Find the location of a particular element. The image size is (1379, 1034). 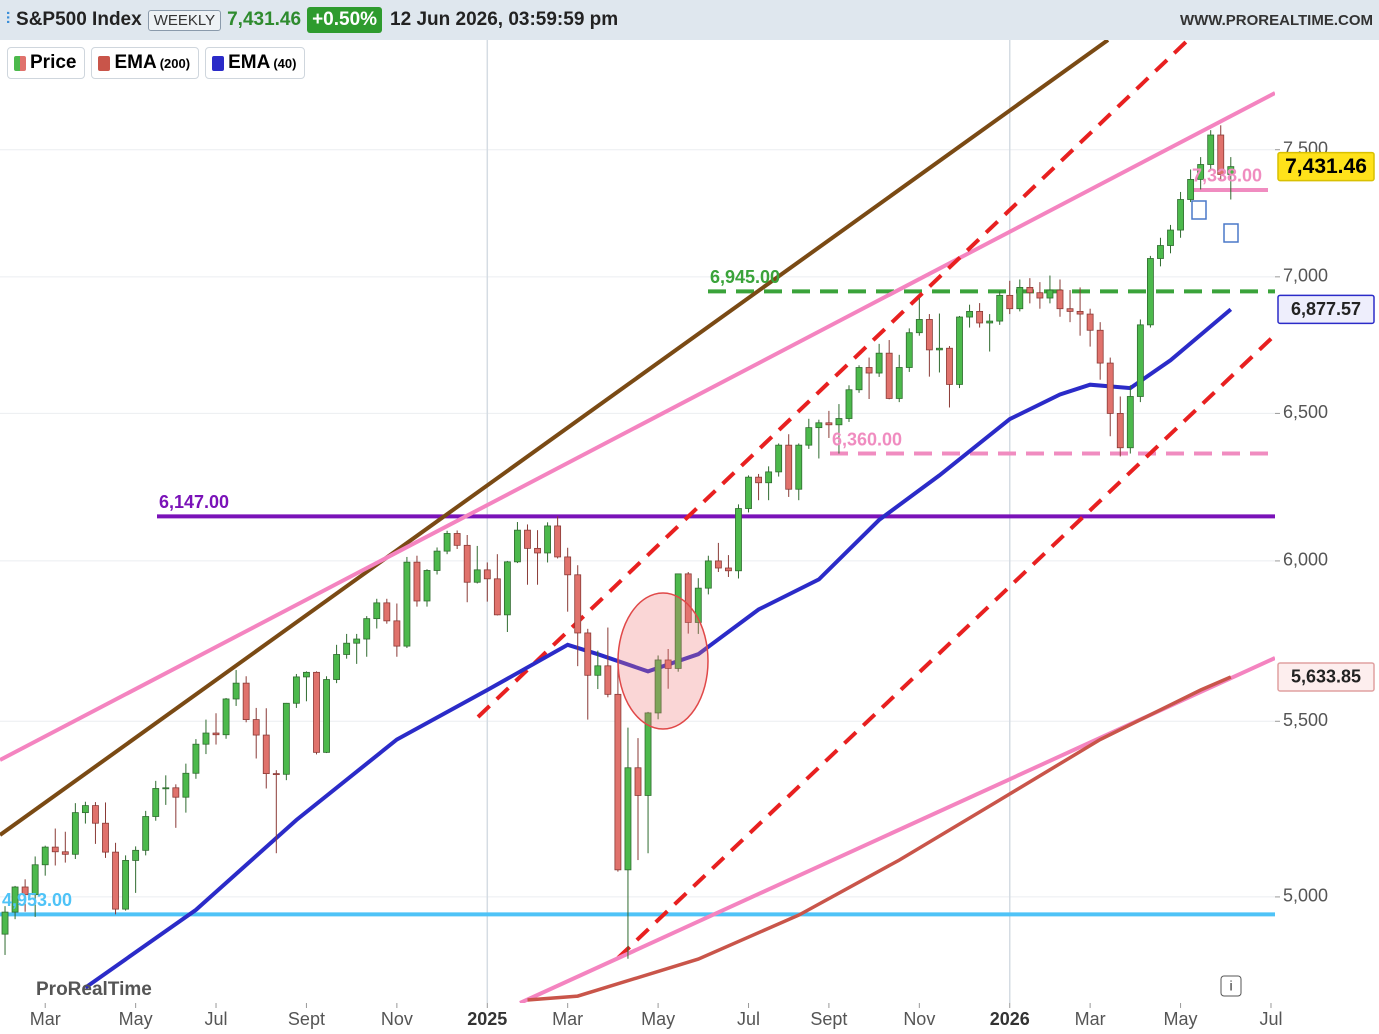

legend: Price EMA (200) EMA (40) is located at coordinates (156, 63).